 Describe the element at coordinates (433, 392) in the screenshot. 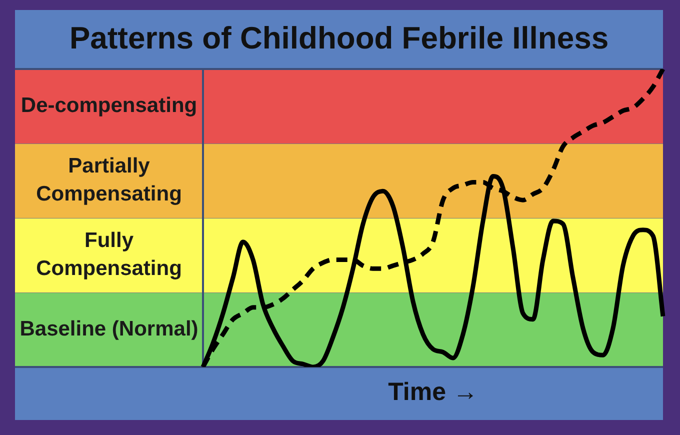

I see `x-axis-title: Time →` at that location.